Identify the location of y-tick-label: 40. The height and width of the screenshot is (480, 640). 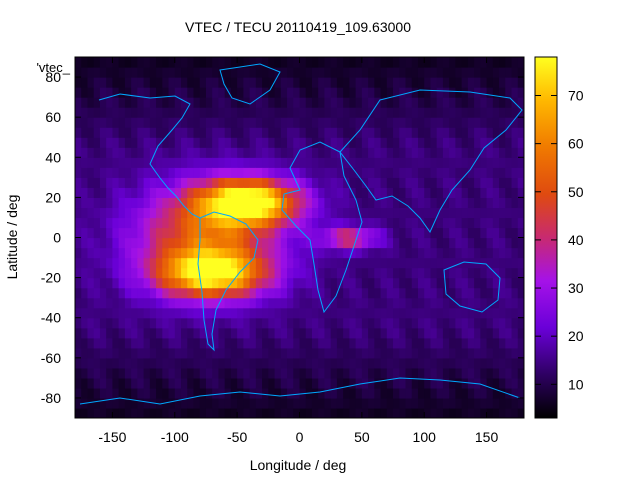
(53, 157).